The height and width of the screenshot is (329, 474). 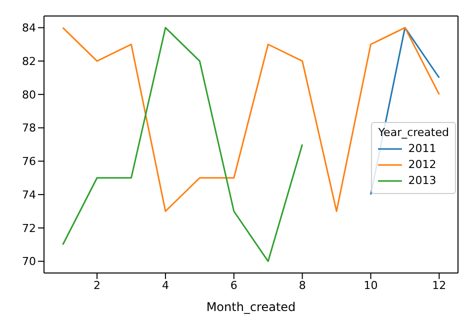 I want to click on x-tick-label: 8, so click(x=302, y=285).